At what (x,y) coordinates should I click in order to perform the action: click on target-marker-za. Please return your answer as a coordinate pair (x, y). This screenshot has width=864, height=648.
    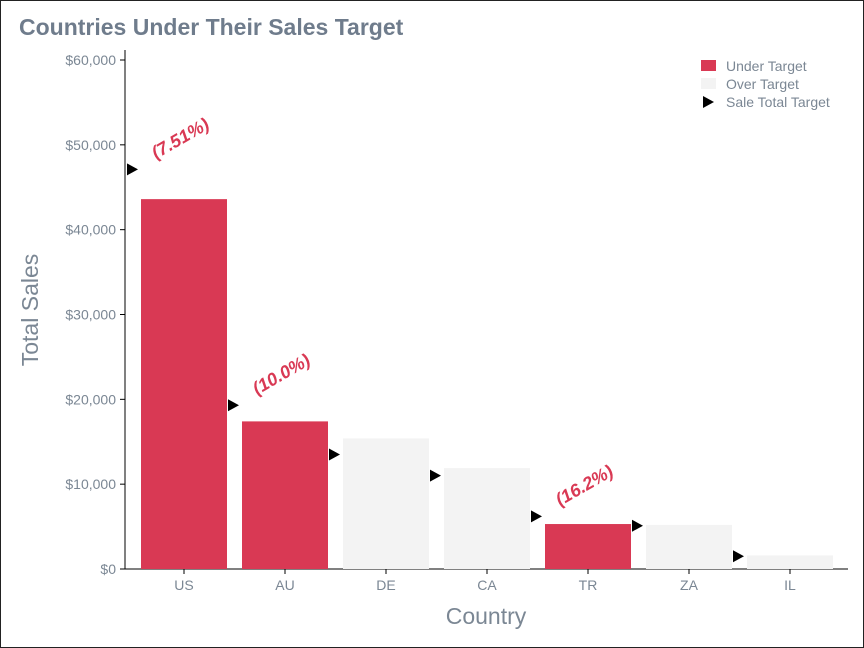
    Looking at the image, I should click on (637, 525).